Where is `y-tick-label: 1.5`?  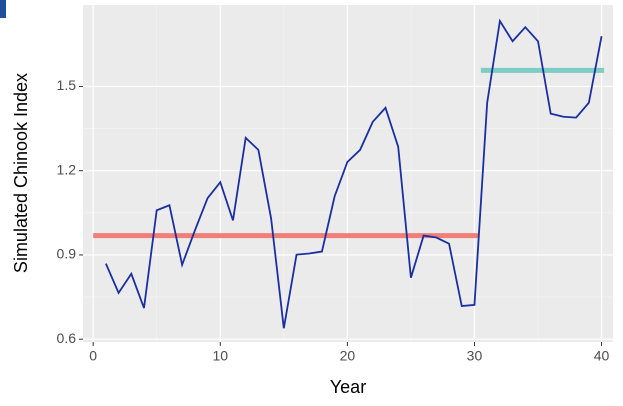
y-tick-label: 1.5 is located at coordinates (67, 85).